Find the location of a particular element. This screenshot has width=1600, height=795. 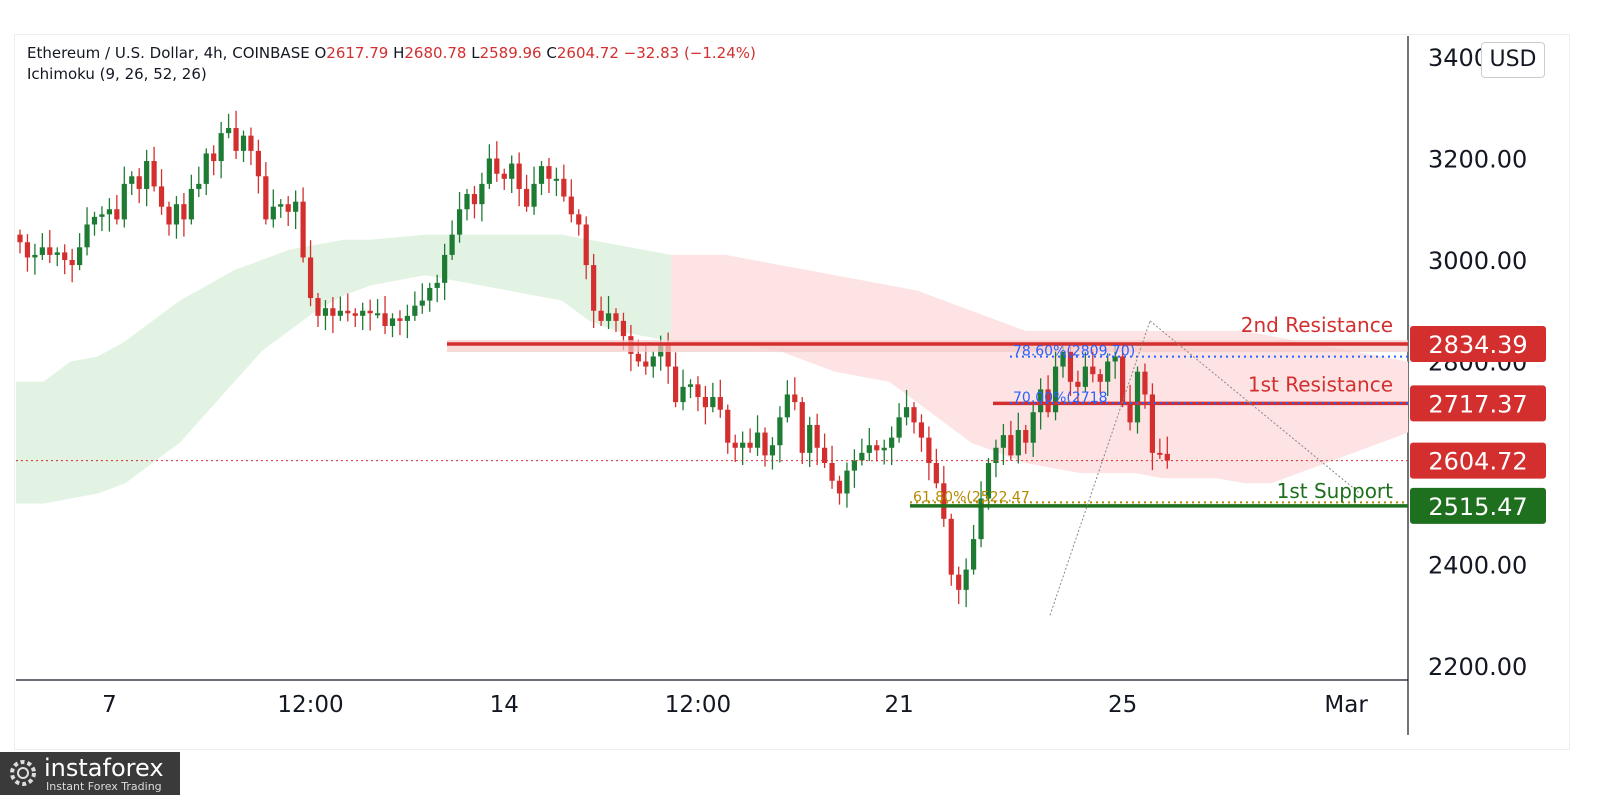

price-tag-label: 2515.47 is located at coordinates (1477, 507).